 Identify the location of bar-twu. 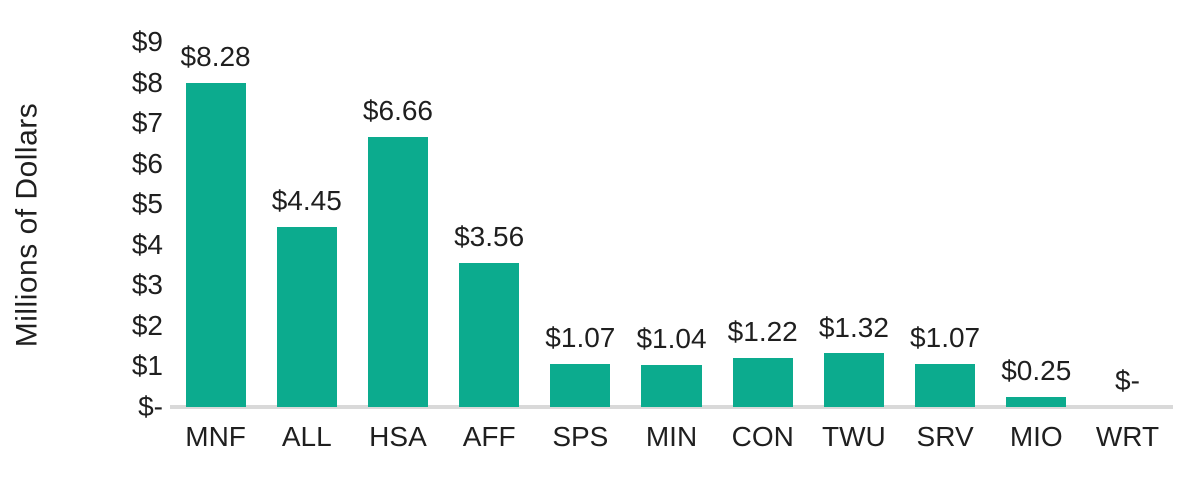
(853, 380).